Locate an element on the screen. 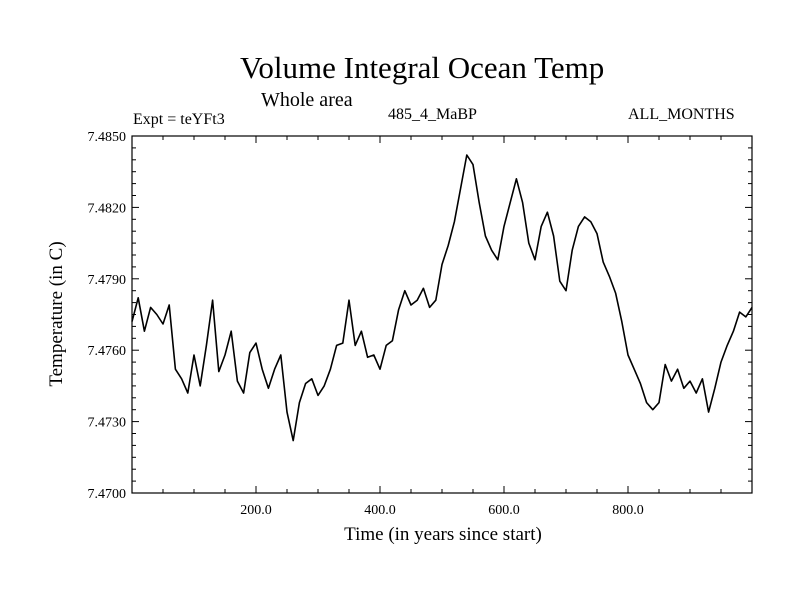 This screenshot has height=600, width=800. period-label: 485_4_MaBP is located at coordinates (432, 114).